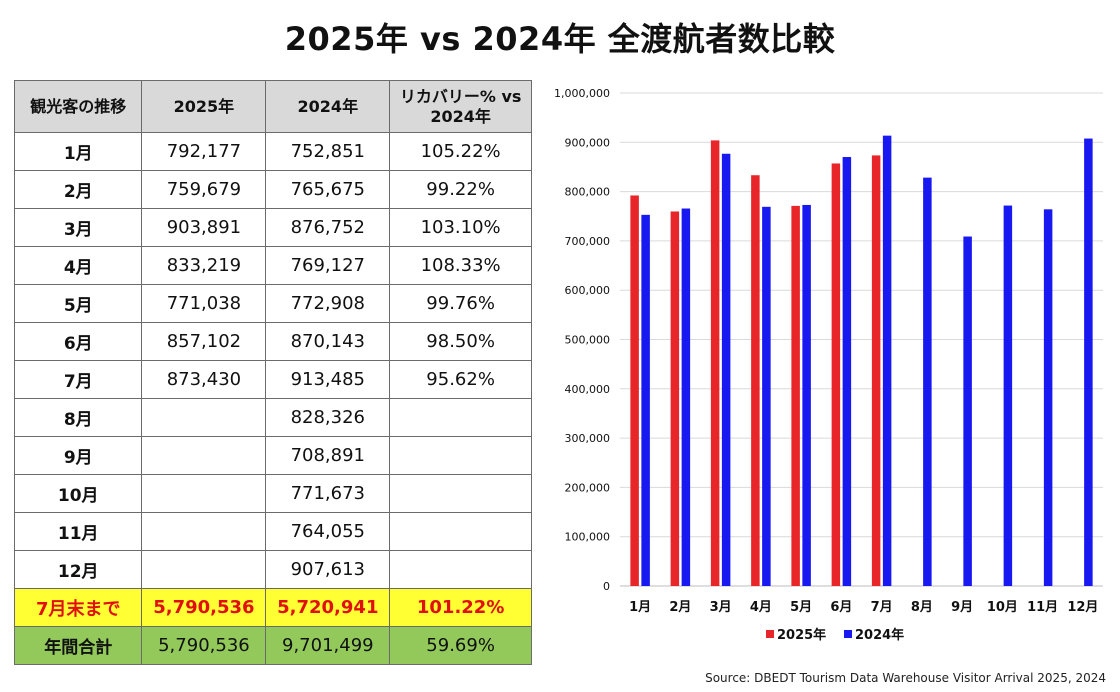 The height and width of the screenshot is (692, 1120). I want to click on x-tick-label: 11月, so click(1042, 607).